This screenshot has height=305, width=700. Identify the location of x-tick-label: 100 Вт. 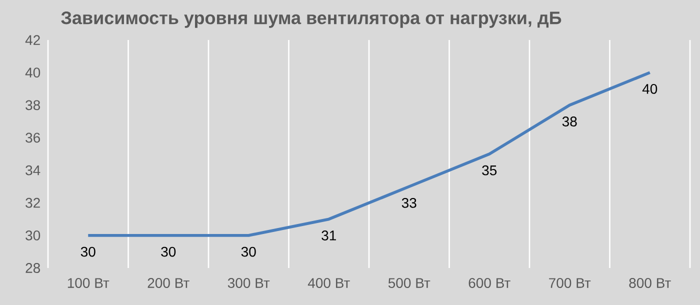
(89, 283).